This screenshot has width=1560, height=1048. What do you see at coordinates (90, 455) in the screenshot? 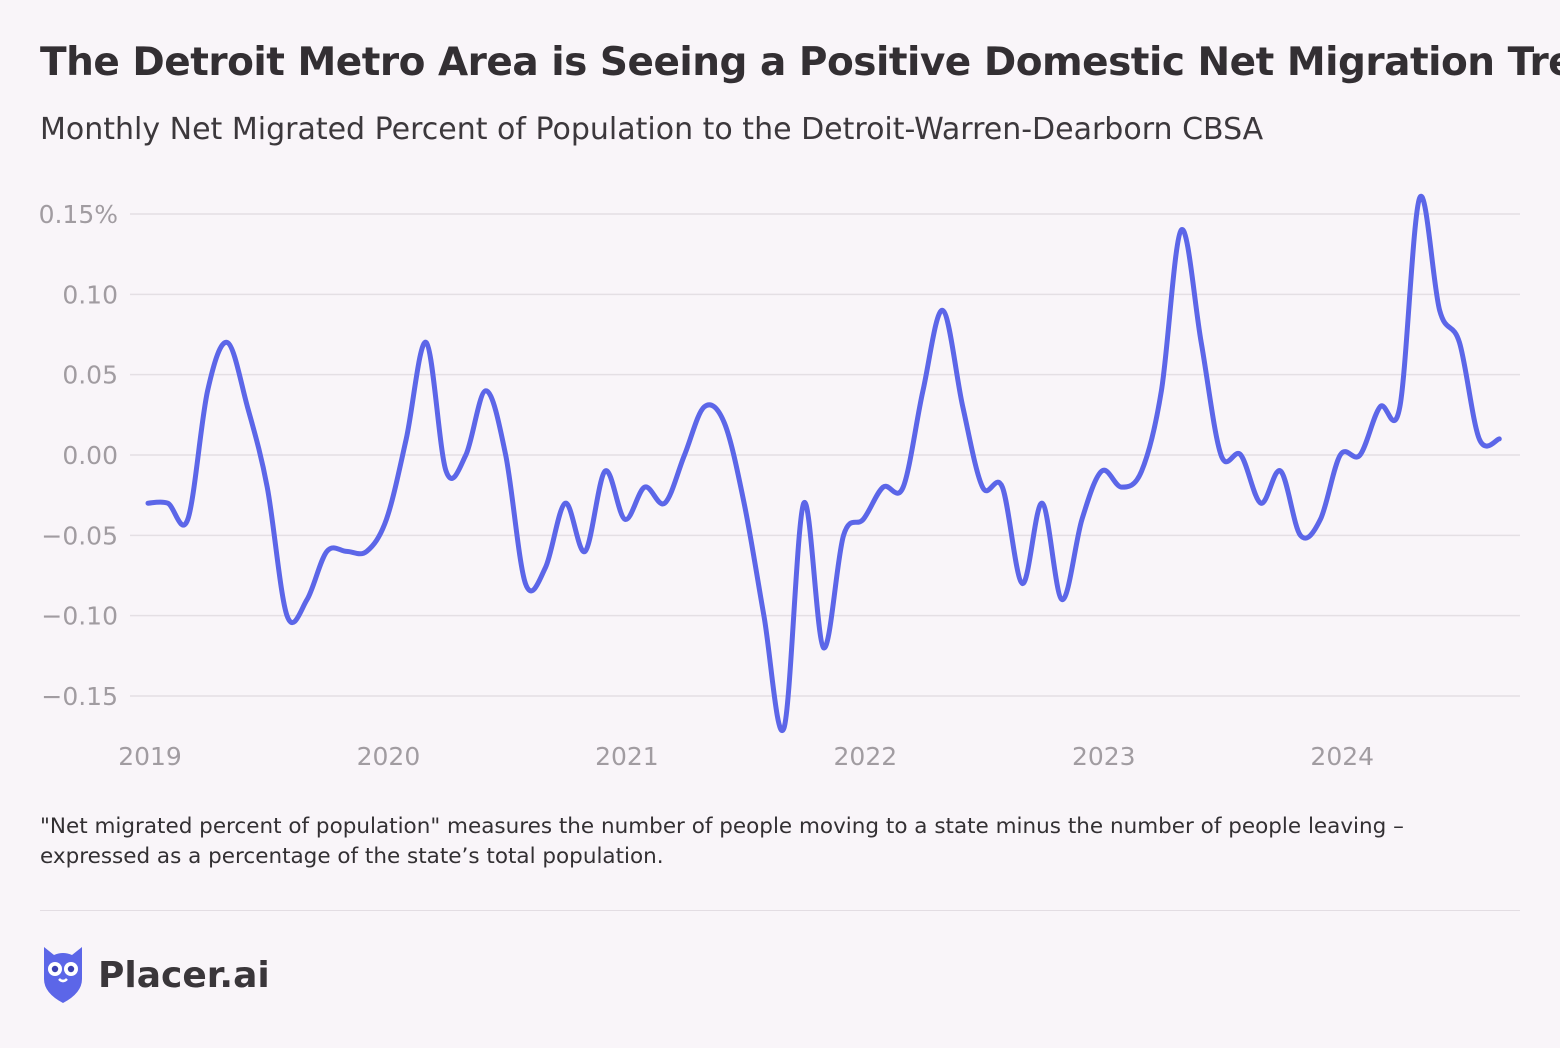
I see `y-tick-label: 0.00` at bounding box center [90, 455].